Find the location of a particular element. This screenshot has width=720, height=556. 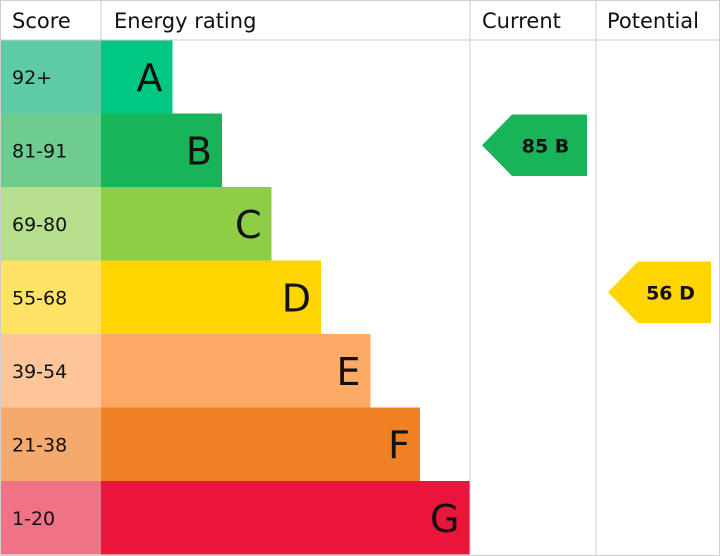

score-cell-b is located at coordinates (50, 150).